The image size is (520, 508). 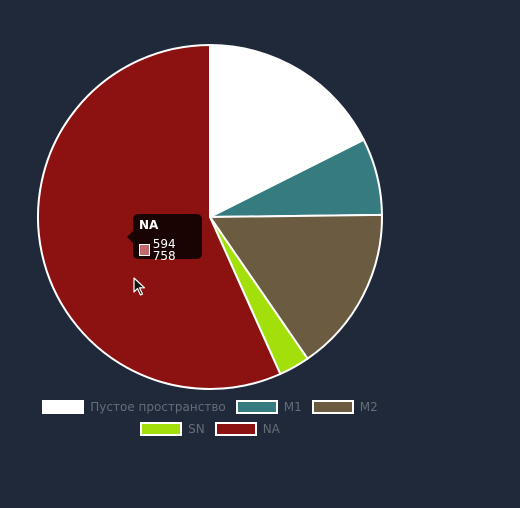 I want to click on tooltip-body: 594 758, so click(x=167, y=250).